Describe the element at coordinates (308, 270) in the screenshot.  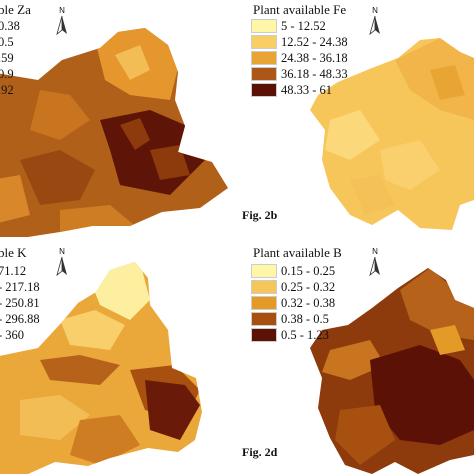
I see `legend-label: 0.15 - 0.25` at that location.